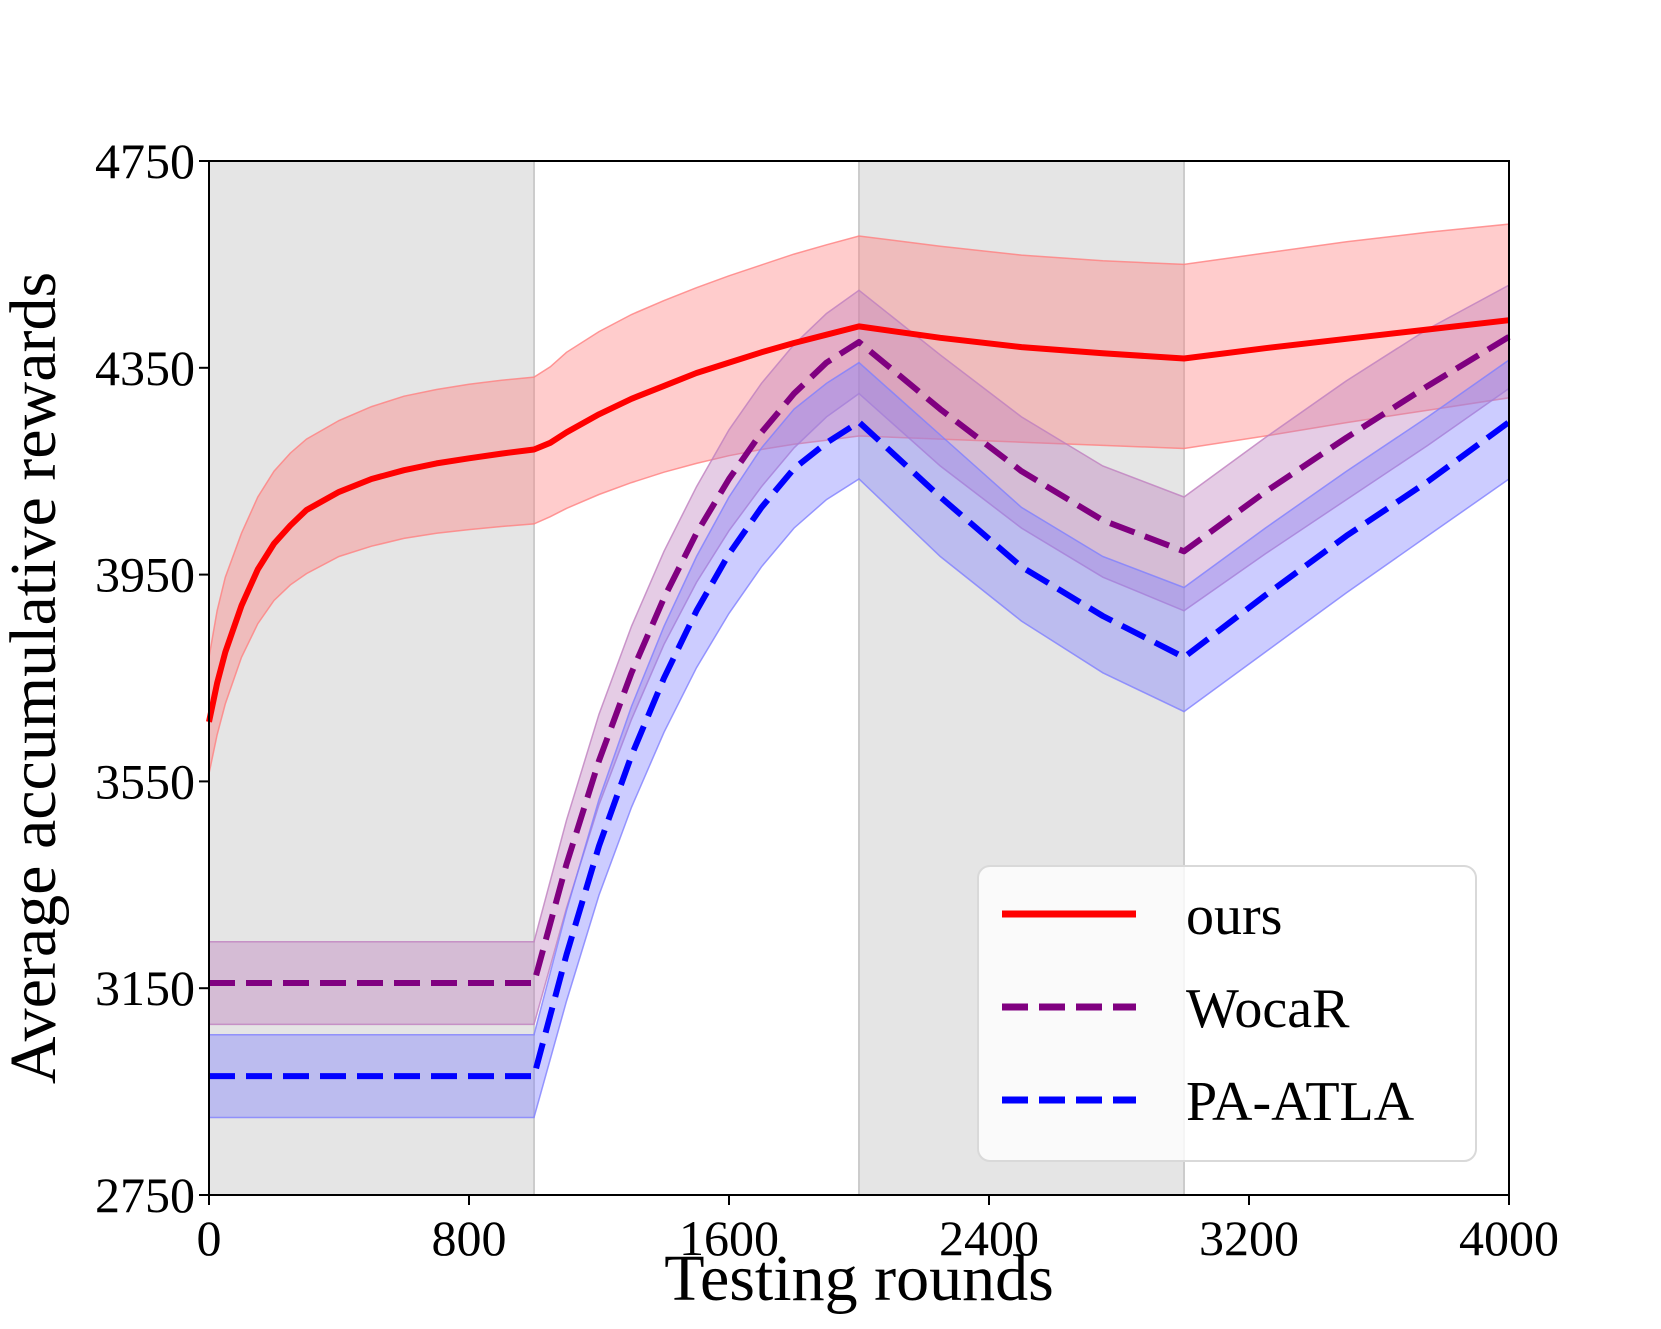 This screenshot has height=1329, width=1661. I want to click on x-axis-ticks: 0 800 1600 2400 3200 4000, so click(878, 1230).